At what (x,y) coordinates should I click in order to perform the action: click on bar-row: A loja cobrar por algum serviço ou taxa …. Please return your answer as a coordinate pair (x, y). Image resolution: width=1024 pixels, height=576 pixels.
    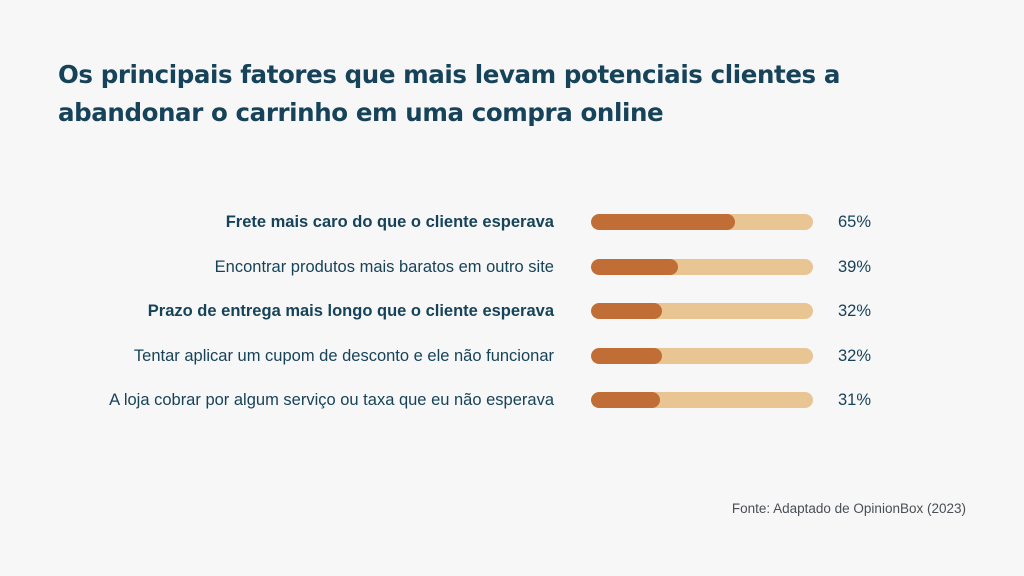
    Looking at the image, I should click on (512, 400).